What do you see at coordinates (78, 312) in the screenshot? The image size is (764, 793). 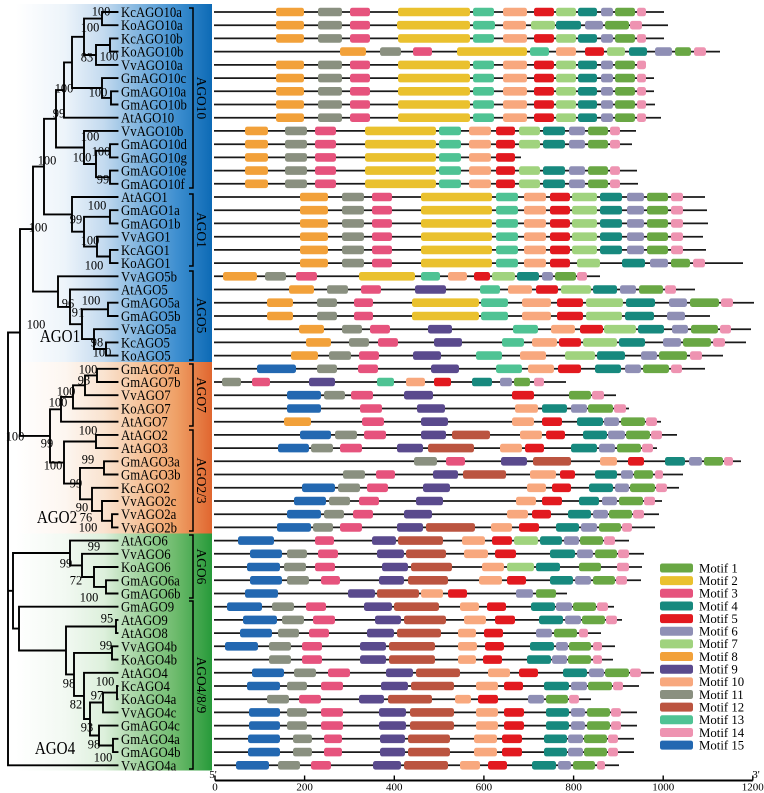 I see `svg-text: 91` at bounding box center [78, 312].